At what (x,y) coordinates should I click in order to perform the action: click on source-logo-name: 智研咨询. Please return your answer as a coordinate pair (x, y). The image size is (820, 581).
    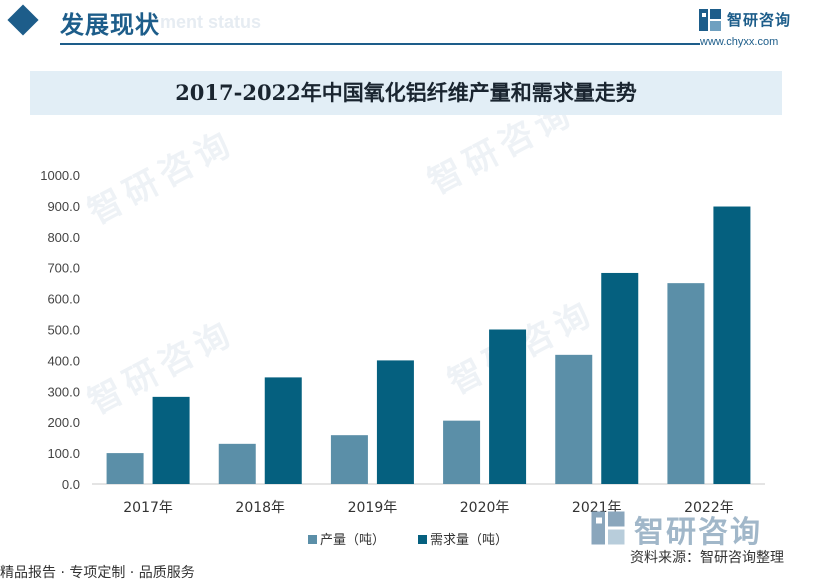
    Looking at the image, I should click on (698, 532).